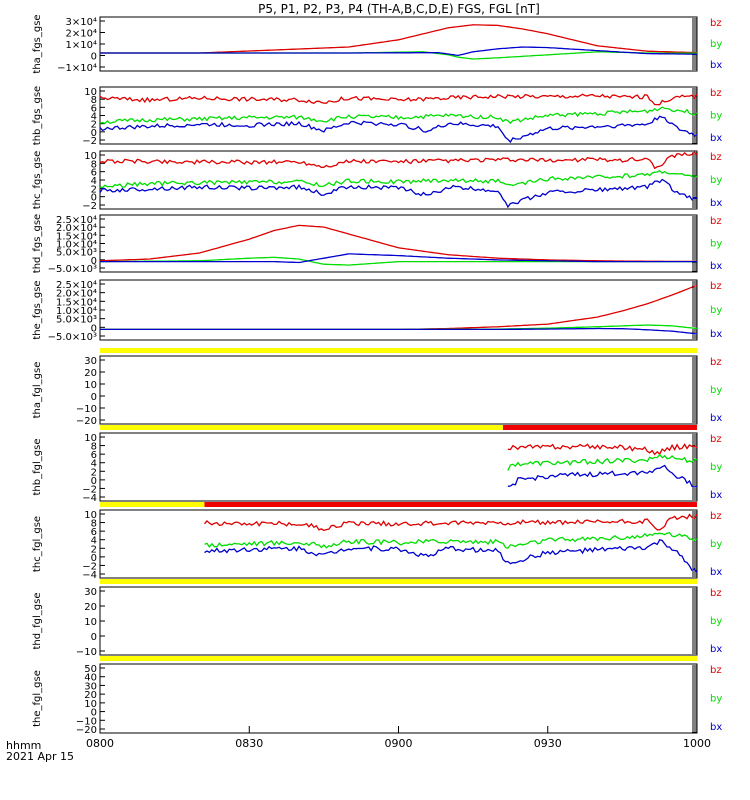 The image size is (750, 800). I want to click on y-tick-label: −20, so click(86, 730).